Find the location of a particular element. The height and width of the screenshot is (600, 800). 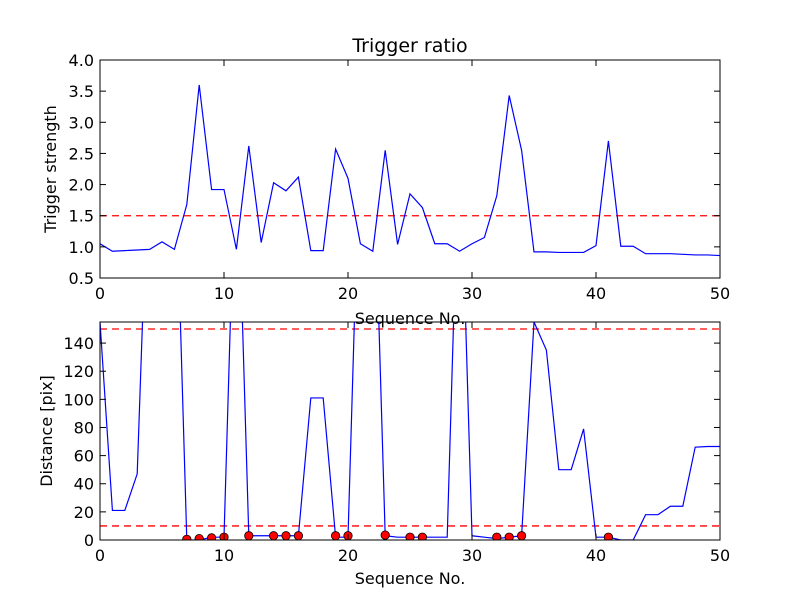

y-tick-label: 0 is located at coordinates (89, 540).